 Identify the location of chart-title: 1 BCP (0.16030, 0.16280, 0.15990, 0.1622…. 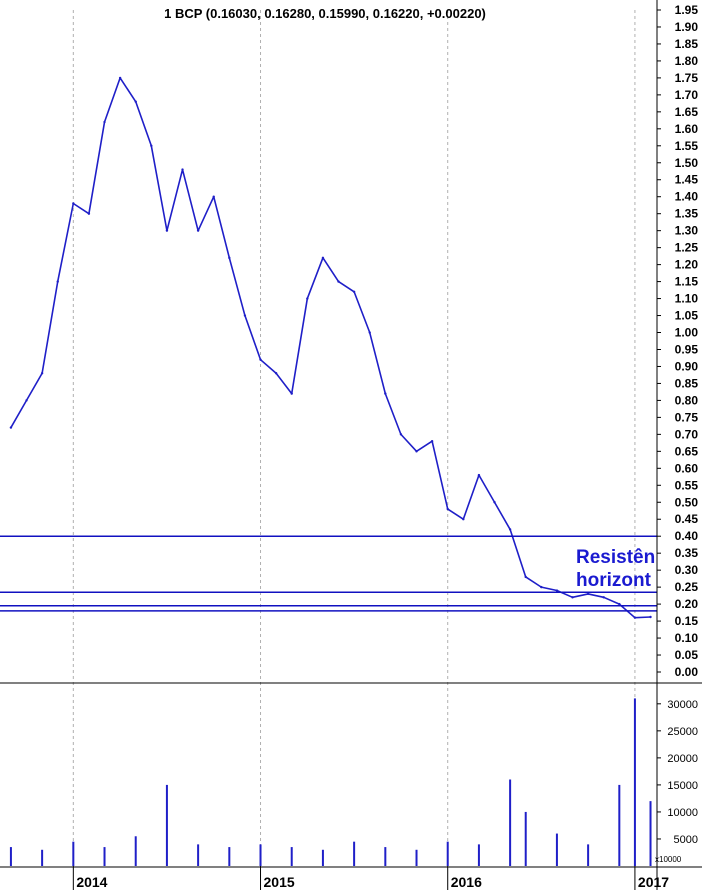
(325, 13).